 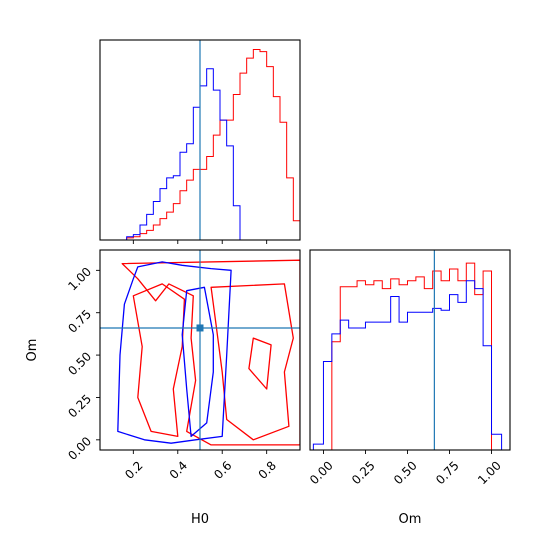 I want to click on om-axis-label: Om, so click(x=32, y=350).